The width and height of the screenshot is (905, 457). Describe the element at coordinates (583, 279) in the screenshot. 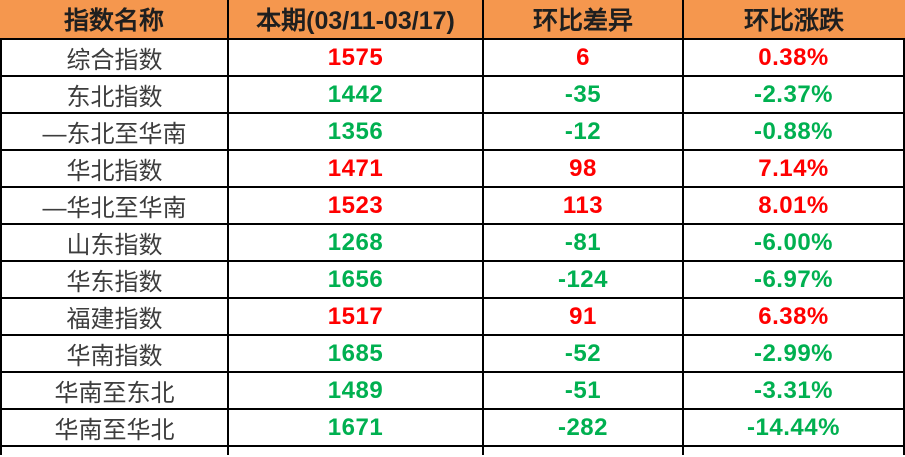

I see `diff-cell: -124` at that location.